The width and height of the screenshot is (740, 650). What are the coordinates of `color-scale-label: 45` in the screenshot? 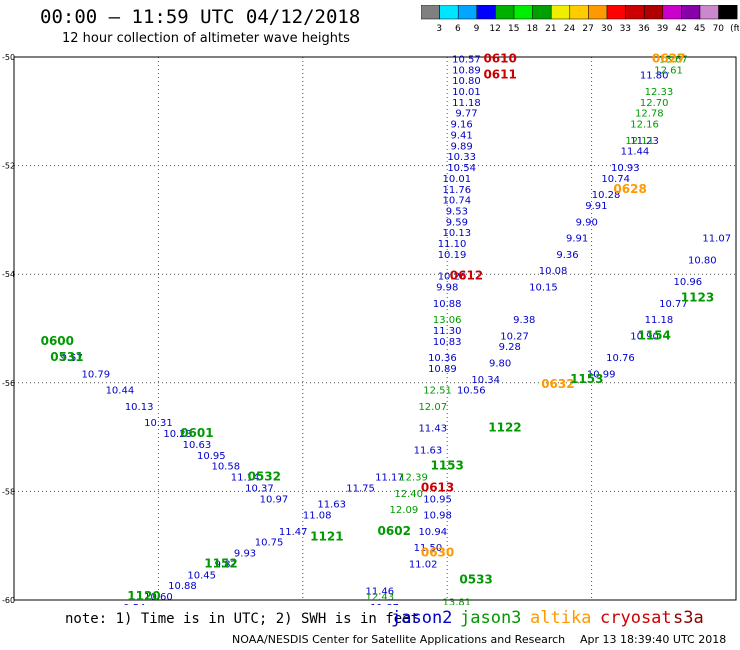 It's located at (699, 29).